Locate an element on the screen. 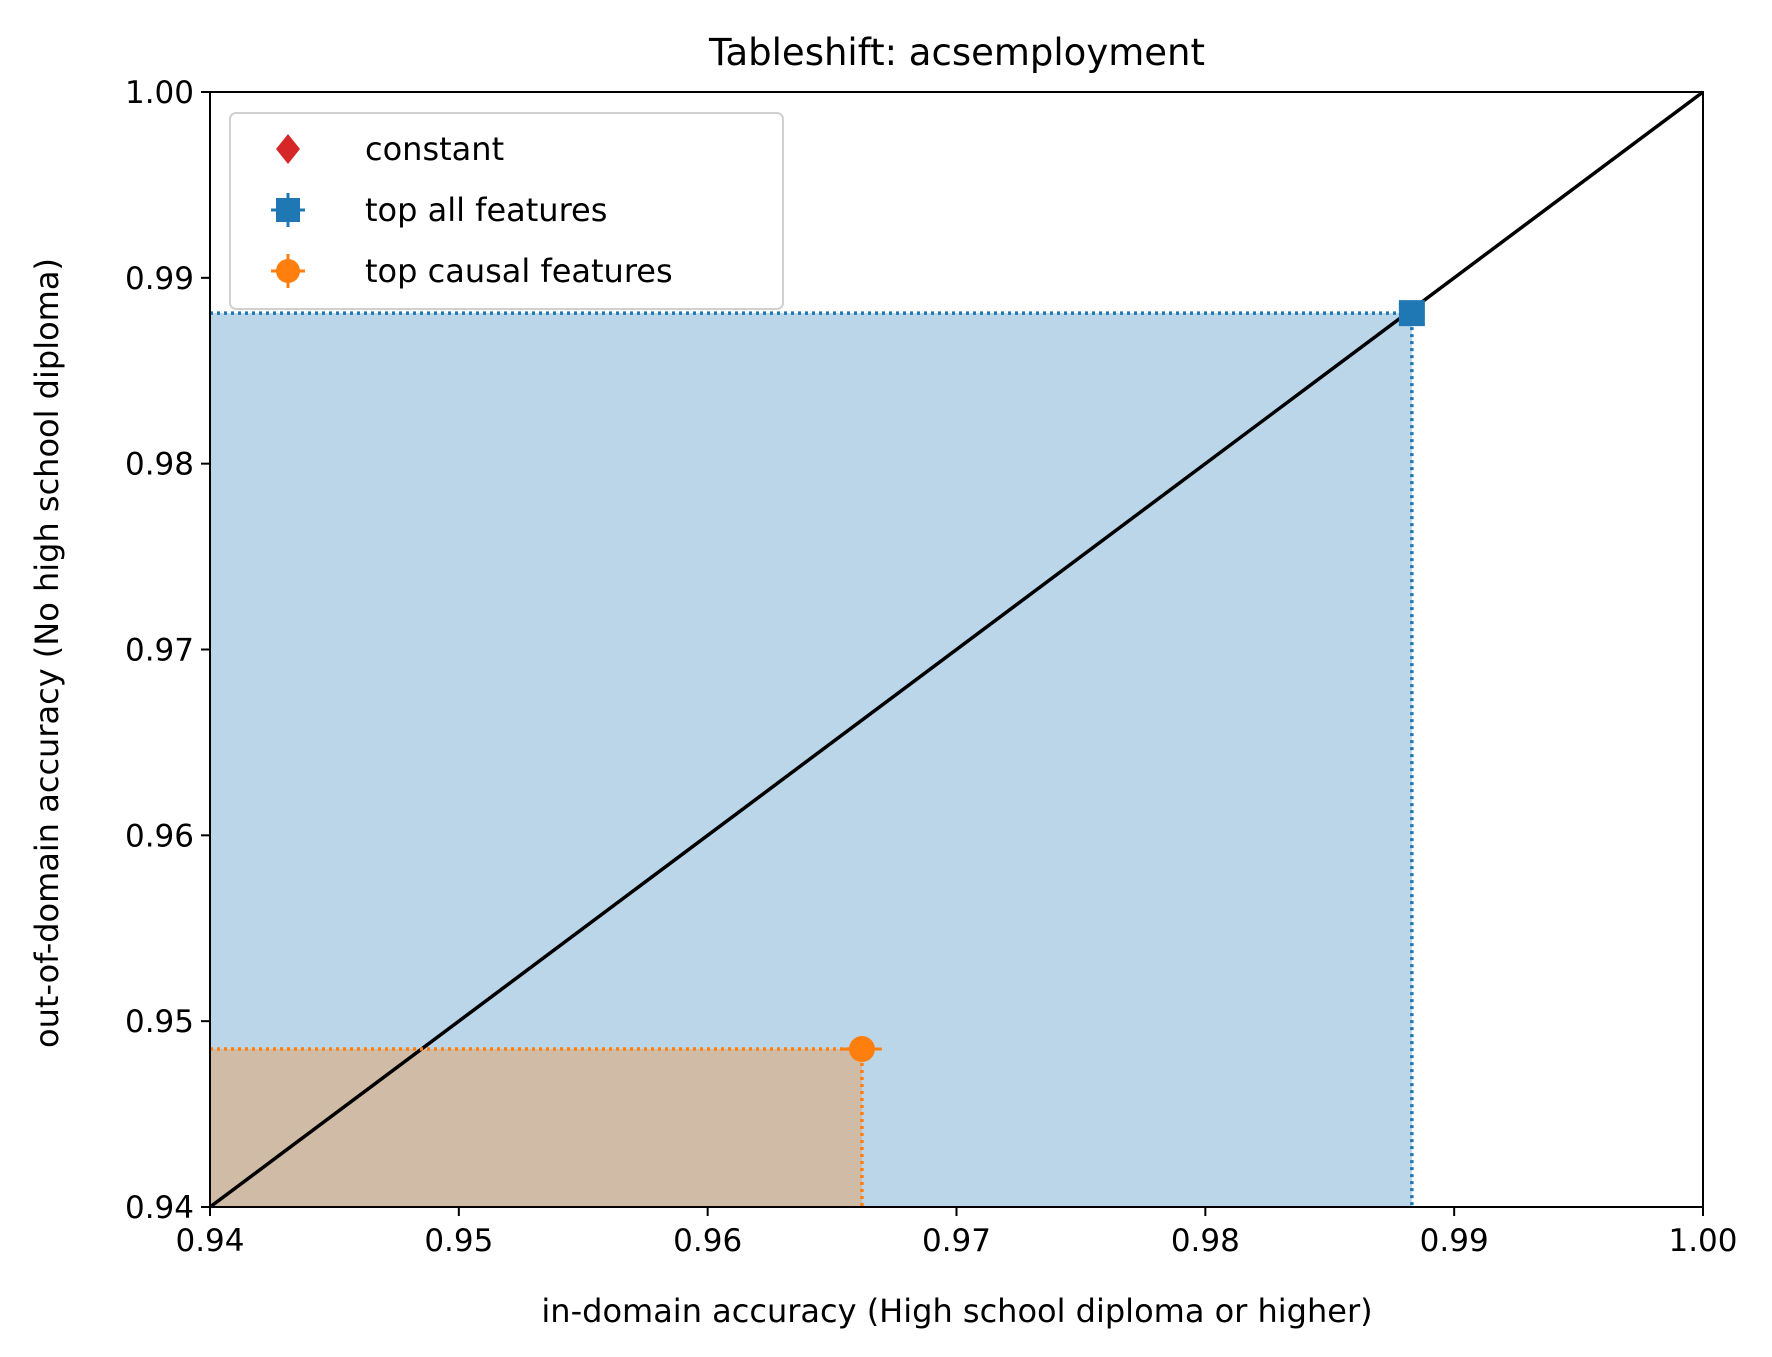  x-tick-label-5: 0.99 is located at coordinates (1454, 1241).